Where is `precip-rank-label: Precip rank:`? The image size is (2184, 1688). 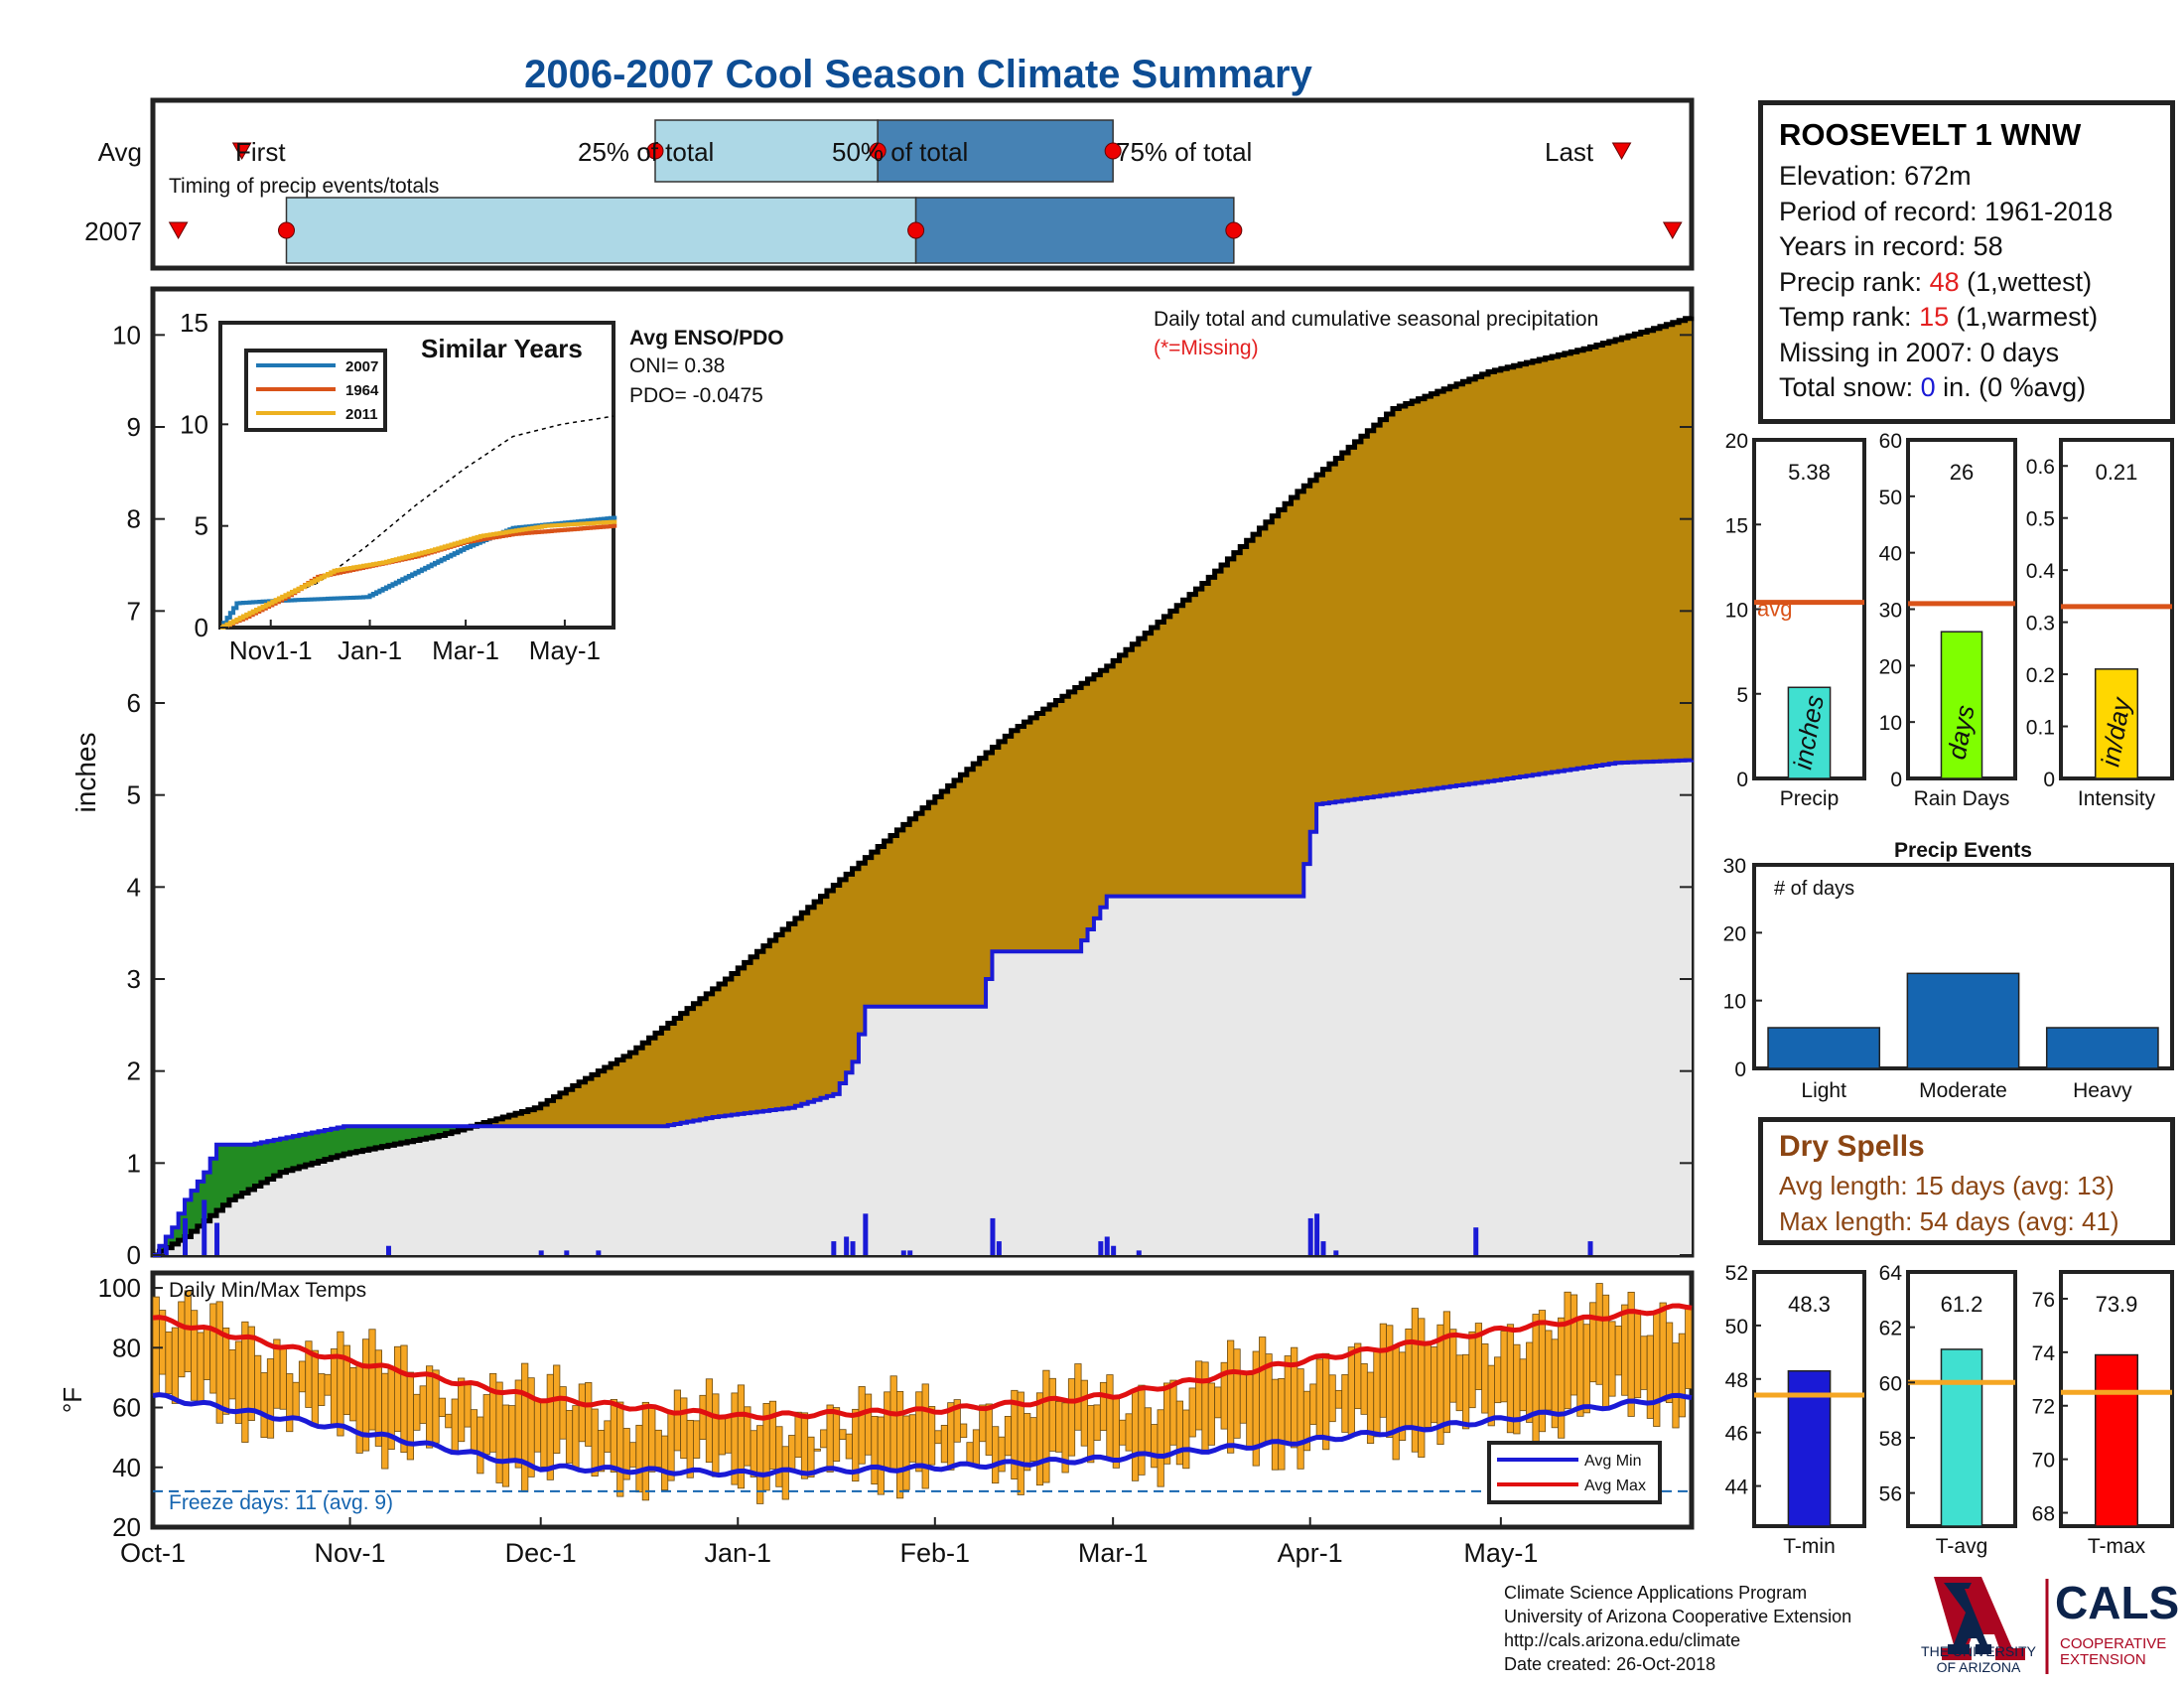 precip-rank-label: Precip rank: is located at coordinates (1854, 281).